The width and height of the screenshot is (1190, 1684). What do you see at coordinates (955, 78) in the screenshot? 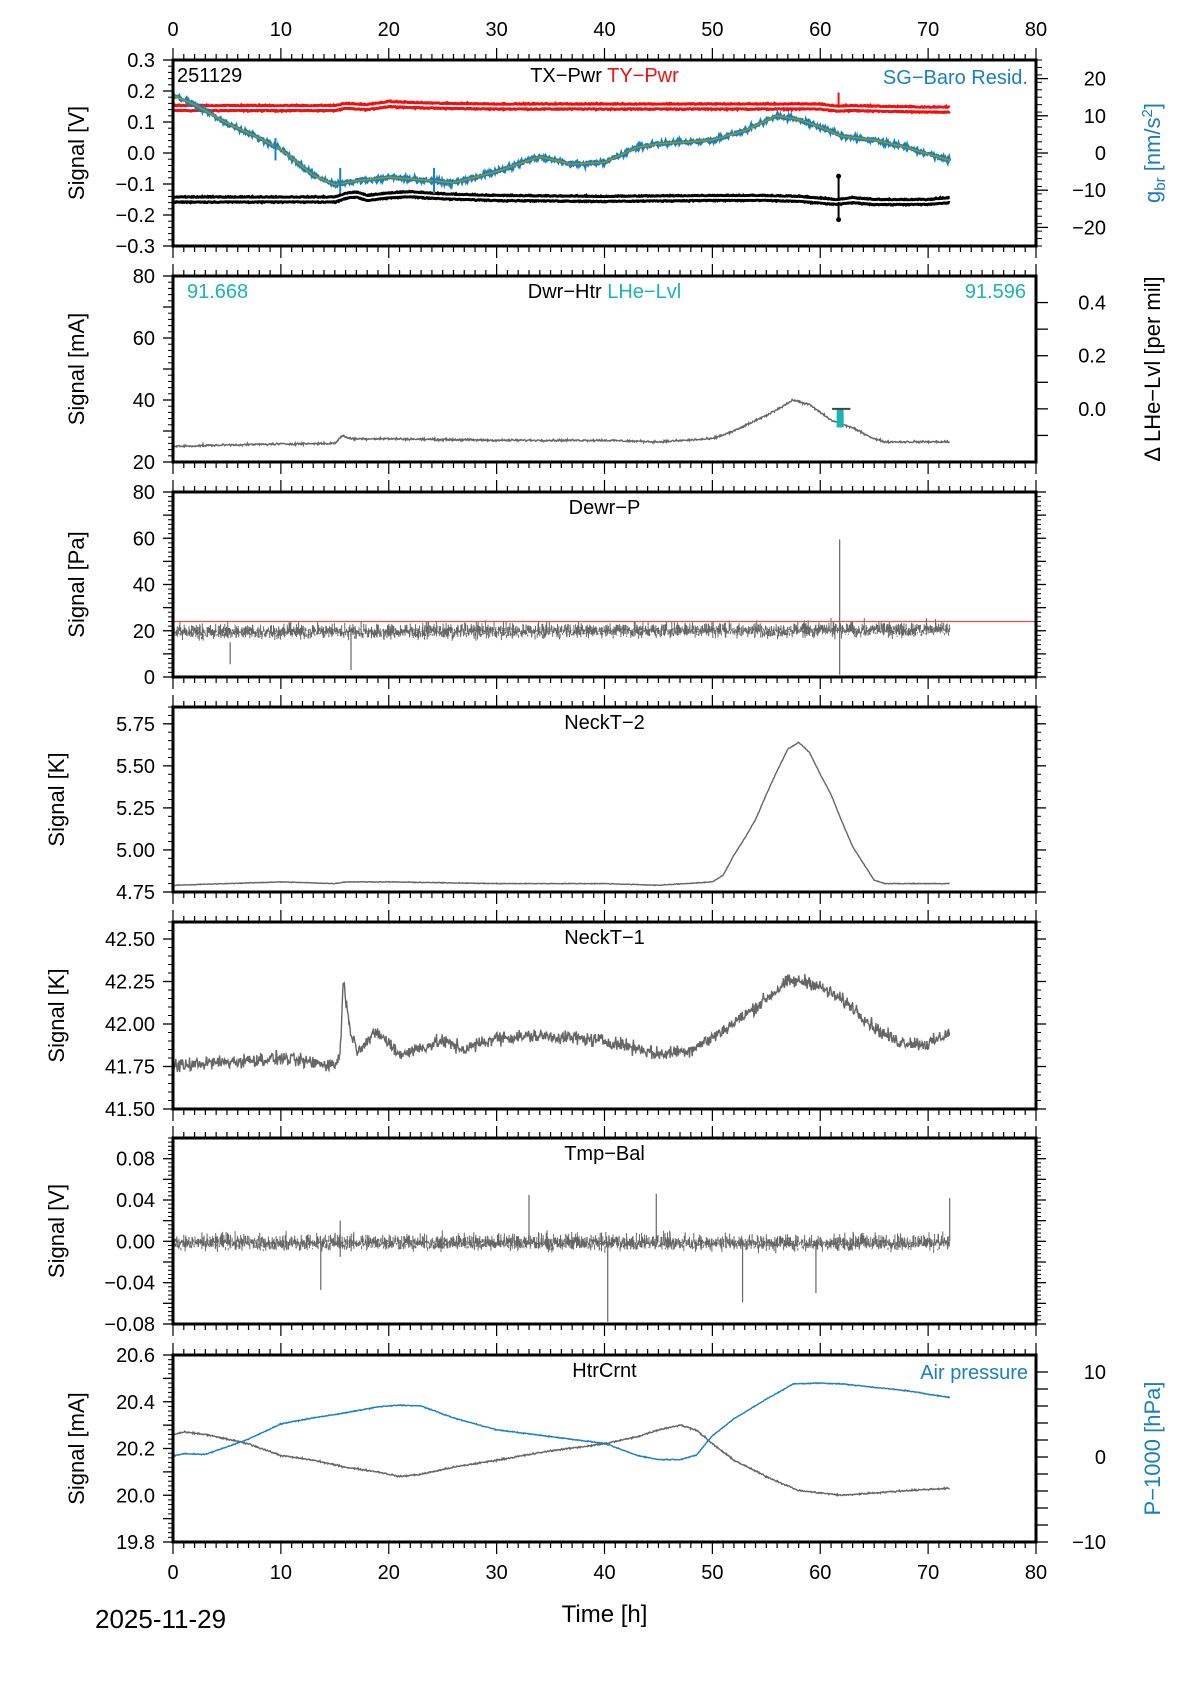
I see `right-title: SG−Baro Resid.` at bounding box center [955, 78].